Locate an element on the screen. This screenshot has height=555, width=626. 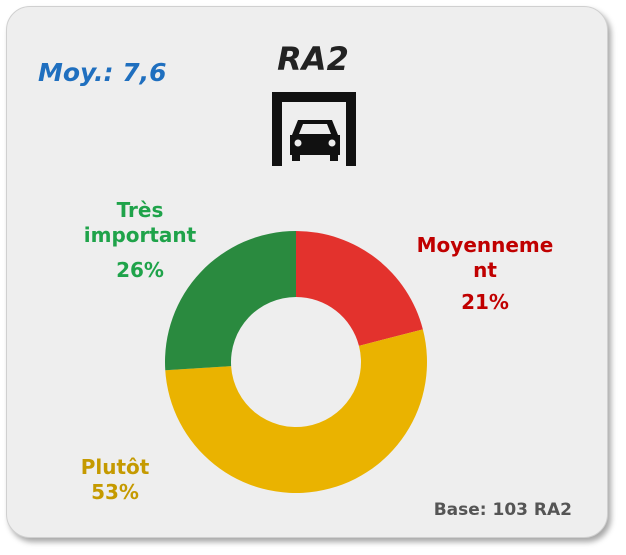
annotation: Base: 103 RA2 is located at coordinates (502, 510).